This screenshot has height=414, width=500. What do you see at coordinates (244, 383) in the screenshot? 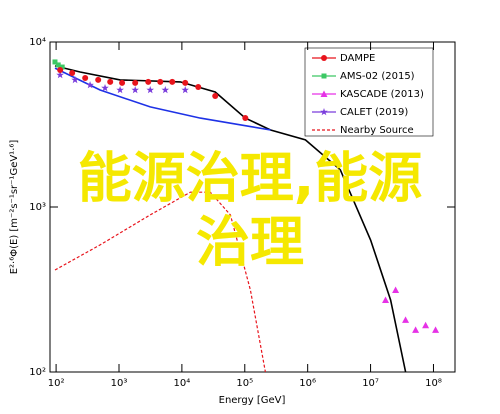
I see `x-tick-label: 10⁵` at bounding box center [244, 383].